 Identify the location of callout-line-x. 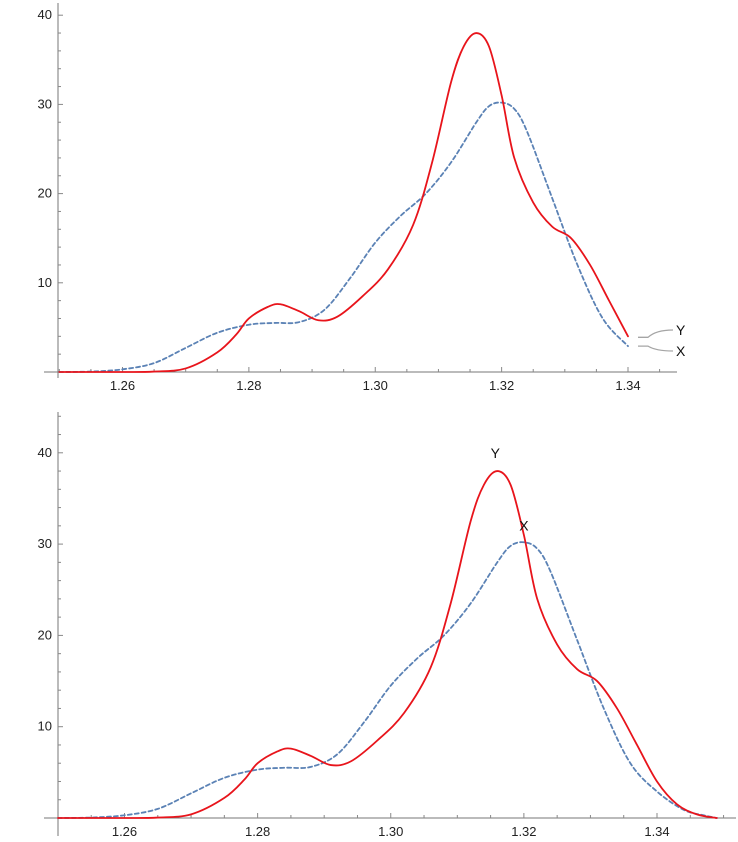
(656, 348).